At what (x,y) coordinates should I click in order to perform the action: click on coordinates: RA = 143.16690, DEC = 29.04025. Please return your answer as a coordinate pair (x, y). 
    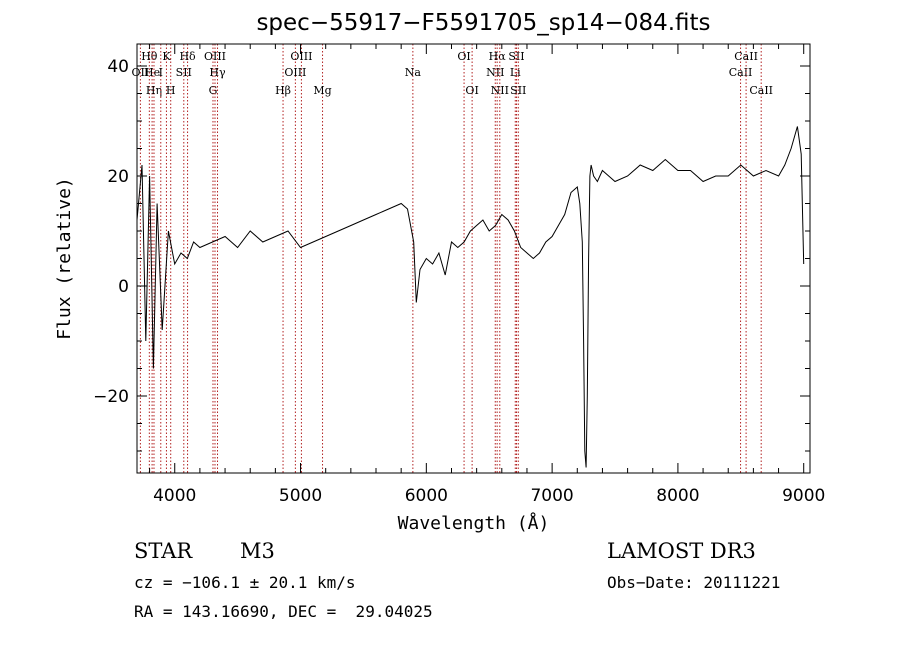
    Looking at the image, I should click on (283, 611).